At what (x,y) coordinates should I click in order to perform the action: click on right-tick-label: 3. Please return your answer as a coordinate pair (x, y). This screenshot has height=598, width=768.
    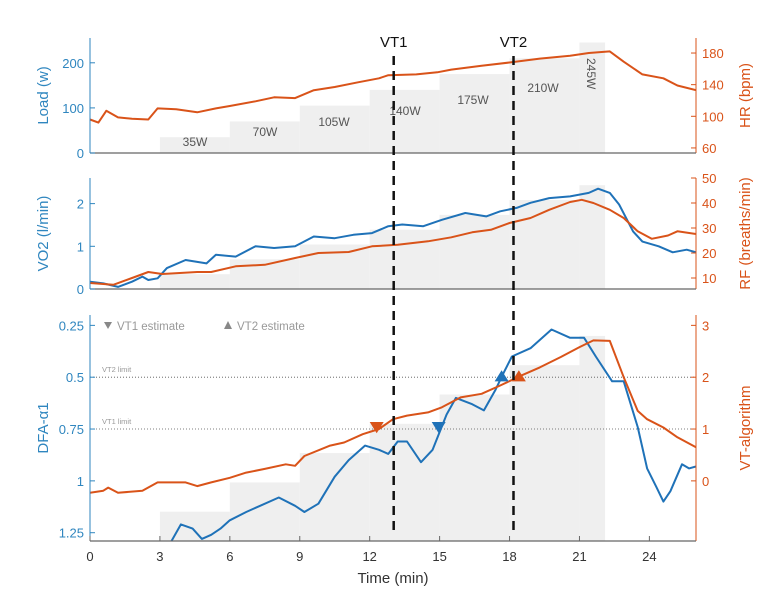
    Looking at the image, I should click on (705, 325).